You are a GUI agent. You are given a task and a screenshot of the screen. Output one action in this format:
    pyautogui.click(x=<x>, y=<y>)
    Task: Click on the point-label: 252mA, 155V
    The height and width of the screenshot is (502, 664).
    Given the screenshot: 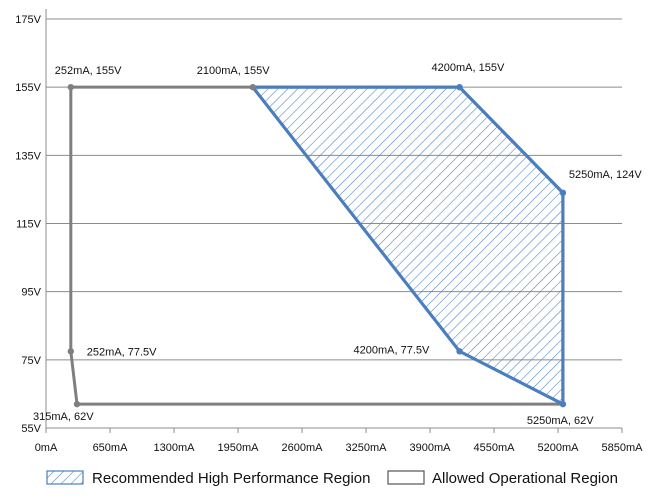 What is the action you would take?
    pyautogui.click(x=88, y=71)
    